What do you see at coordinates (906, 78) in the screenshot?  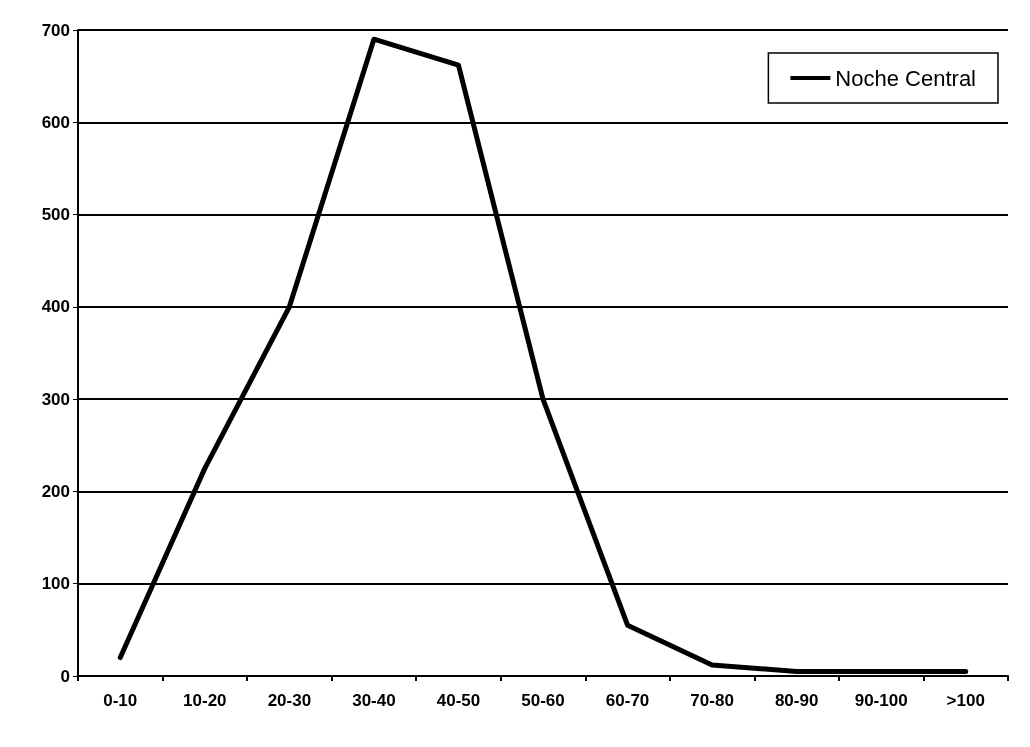 I see `legend-label: Noche Central` at bounding box center [906, 78].